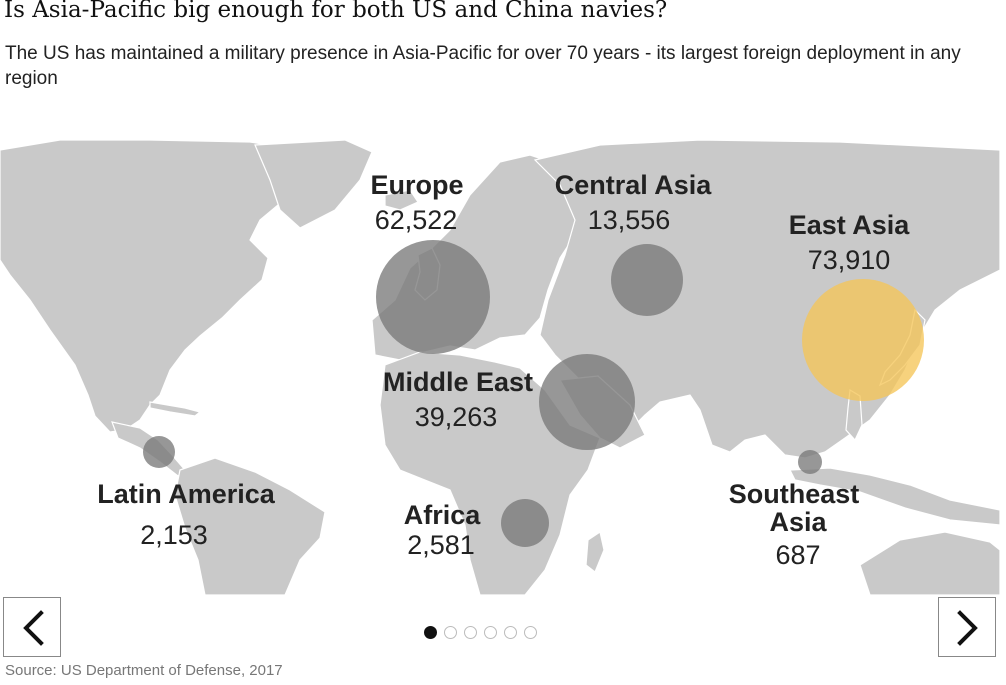  I want to click on chevron-right-icon, so click(967, 628).